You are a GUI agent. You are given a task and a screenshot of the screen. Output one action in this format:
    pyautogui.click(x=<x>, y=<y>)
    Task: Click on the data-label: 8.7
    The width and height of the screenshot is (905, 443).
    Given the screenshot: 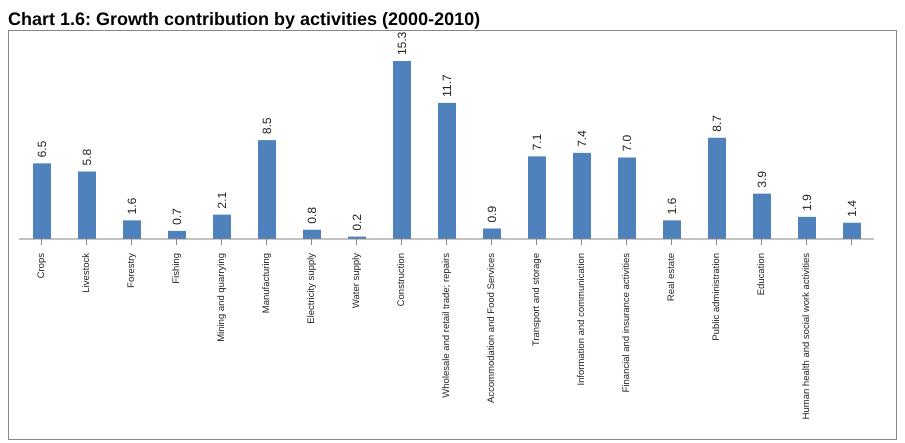 What is the action you would take?
    pyautogui.click(x=717, y=123)
    